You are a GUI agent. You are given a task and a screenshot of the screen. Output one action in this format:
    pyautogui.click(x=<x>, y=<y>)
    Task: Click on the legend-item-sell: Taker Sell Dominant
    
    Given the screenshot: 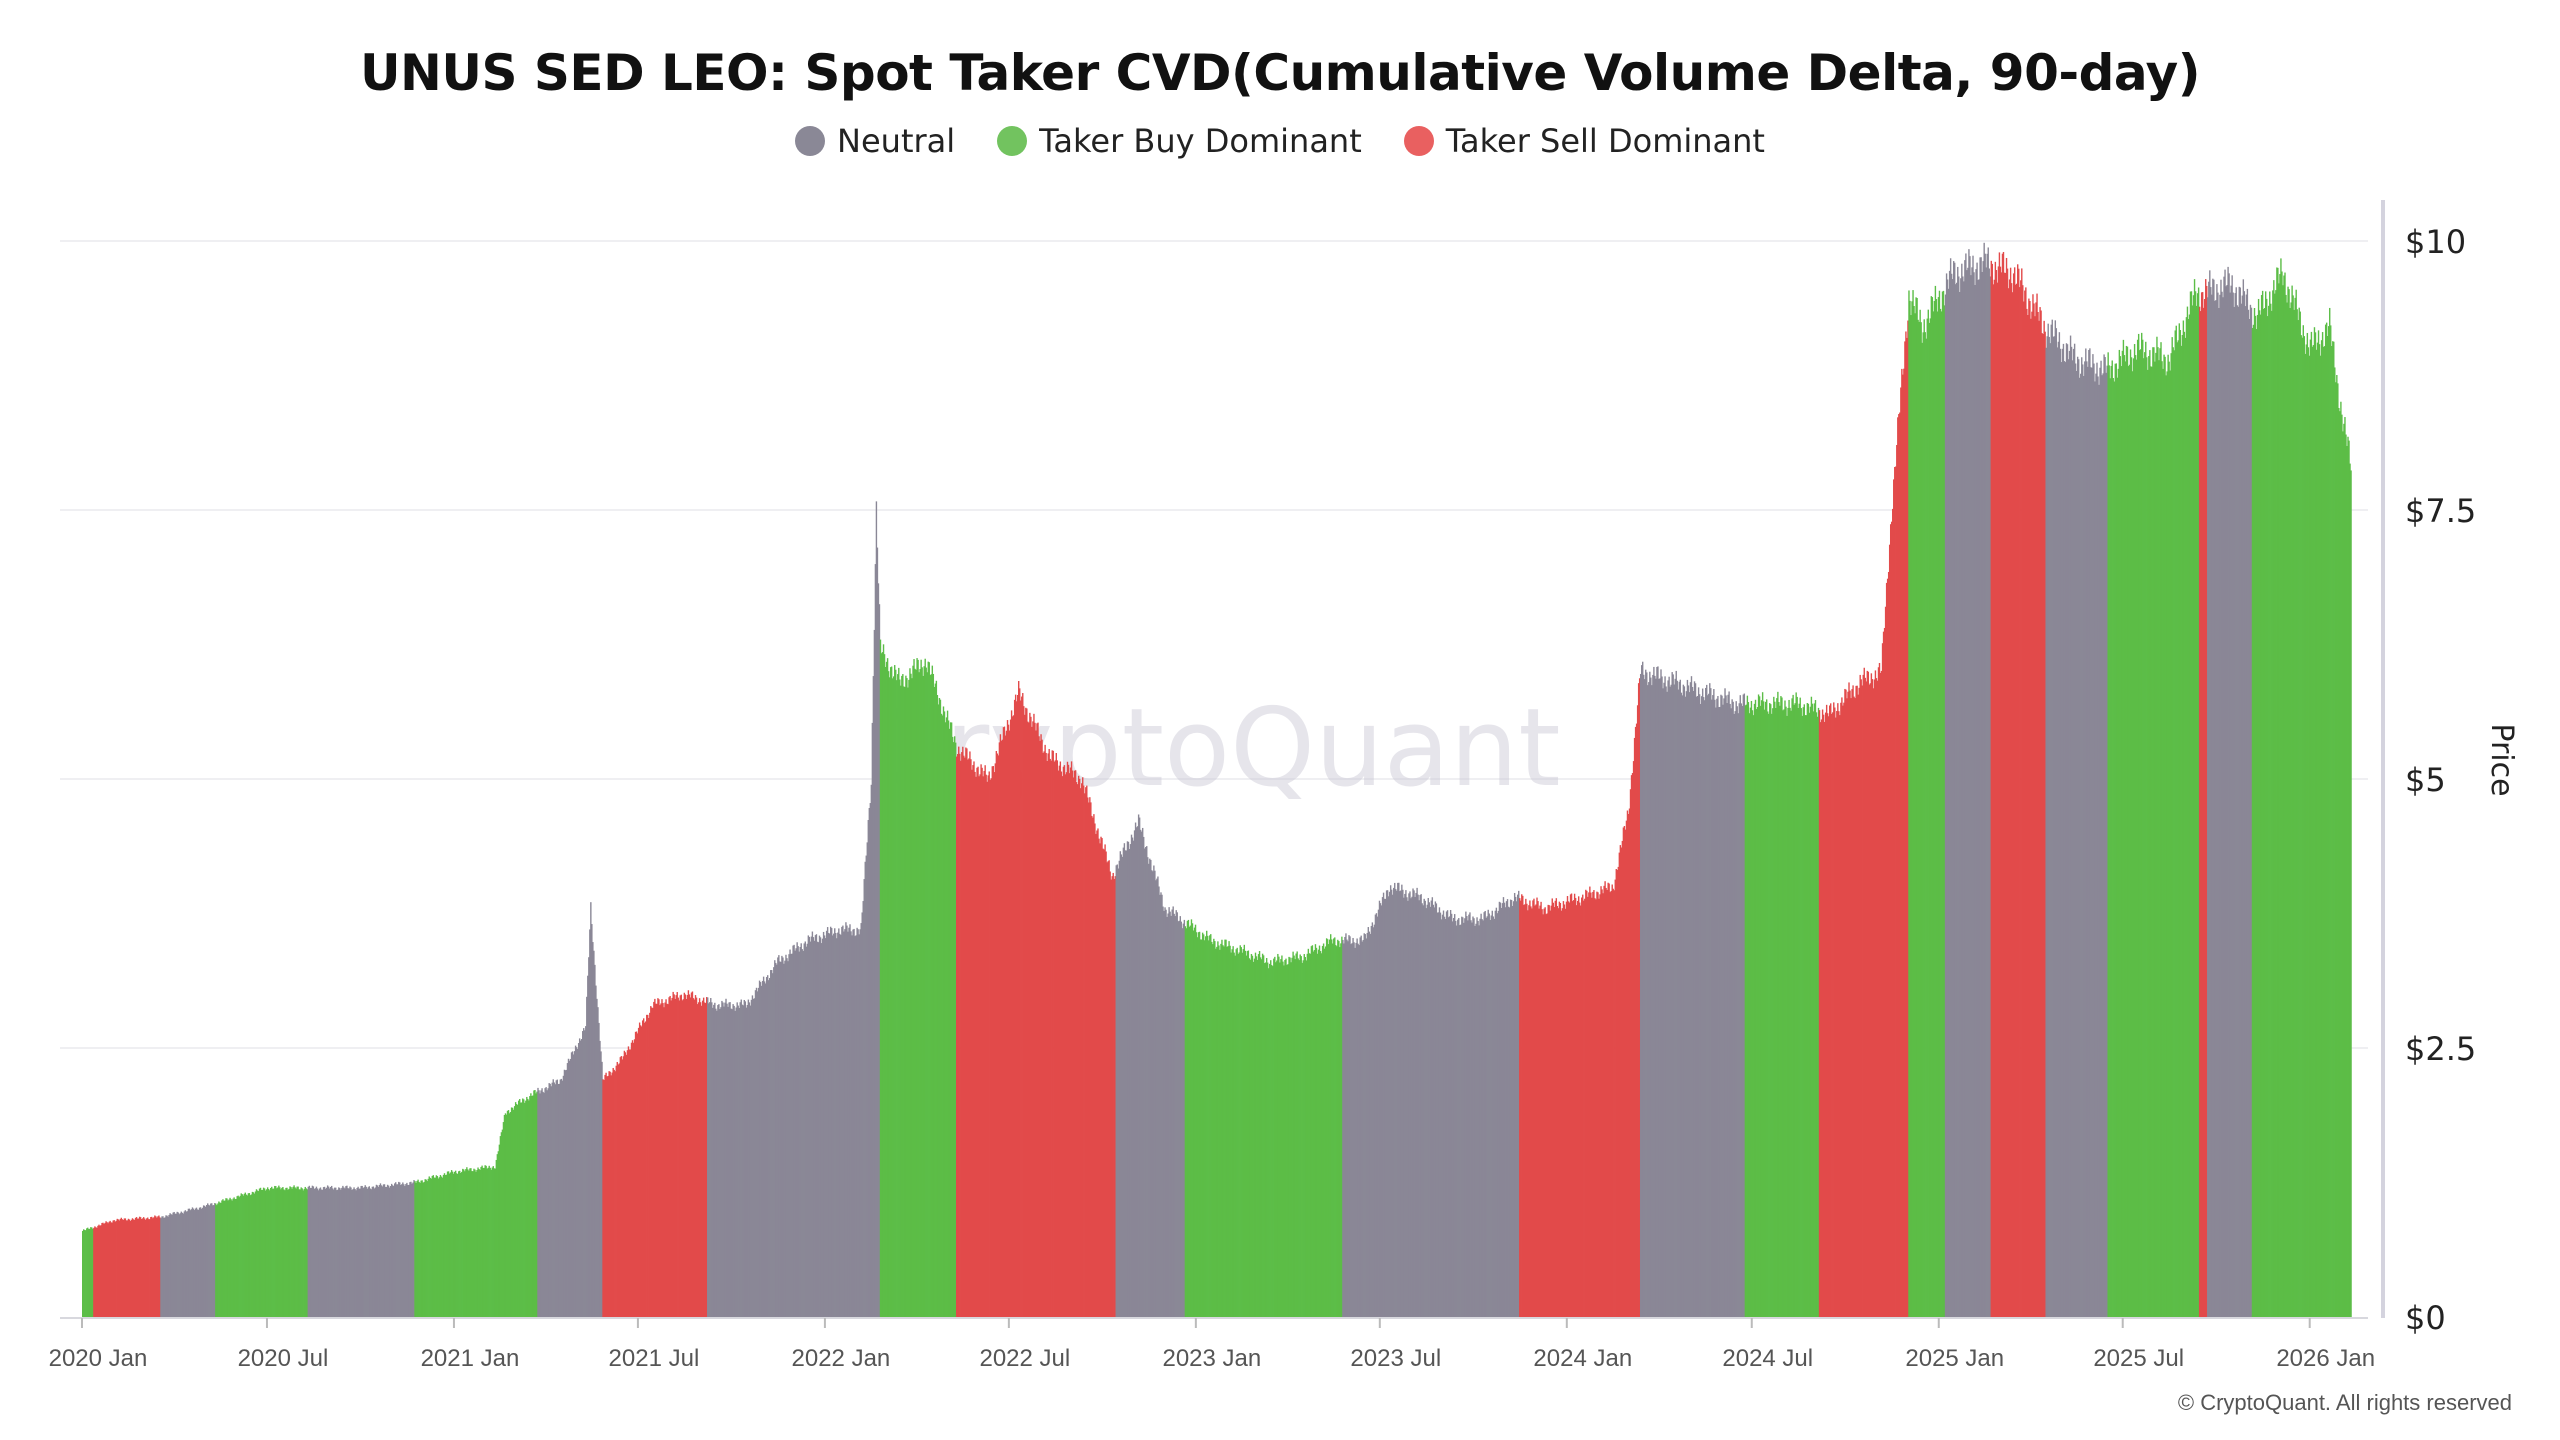 What is the action you would take?
    pyautogui.click(x=1584, y=141)
    